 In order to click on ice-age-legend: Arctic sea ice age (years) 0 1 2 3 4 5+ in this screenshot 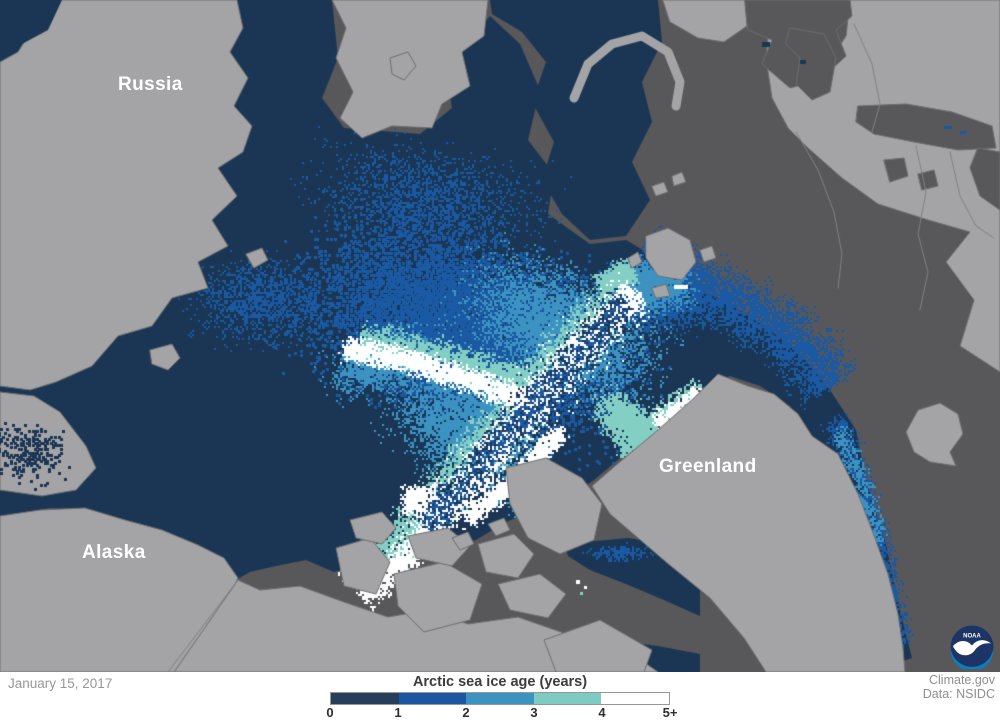, I will do `click(501, 696)`.